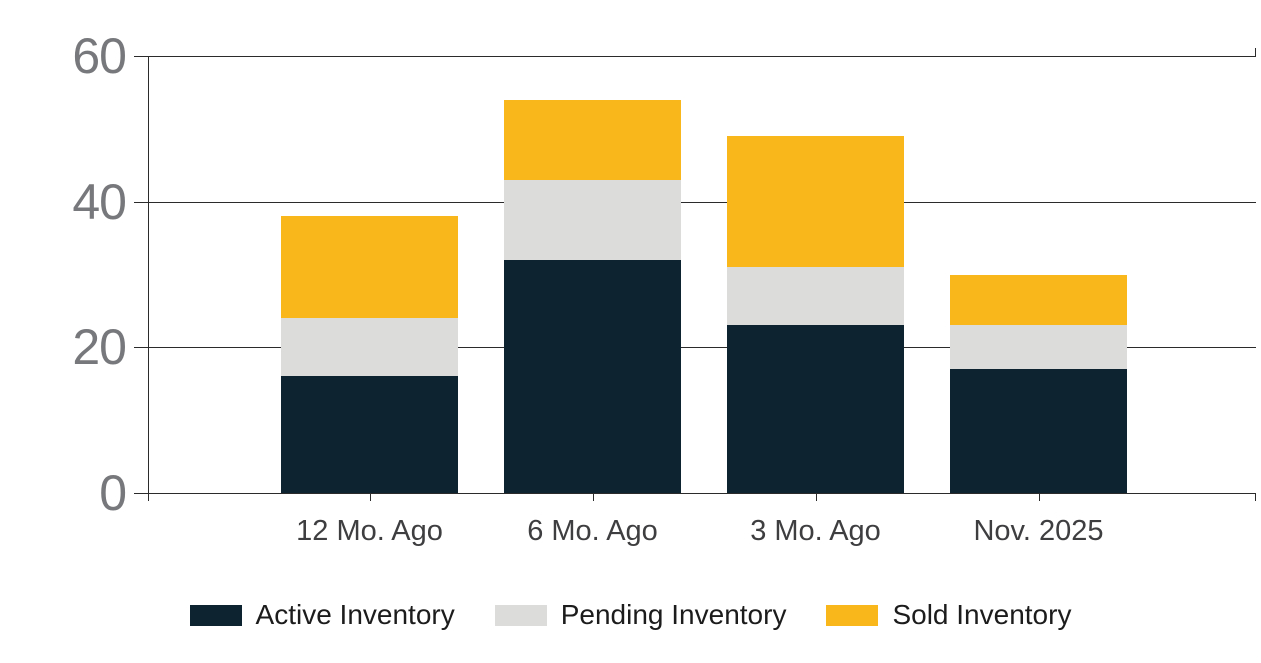 Image resolution: width=1261 pixels, height=663 pixels. I want to click on x-axis-label-12-mo-ago: 12 Mo. Ago, so click(369, 531).